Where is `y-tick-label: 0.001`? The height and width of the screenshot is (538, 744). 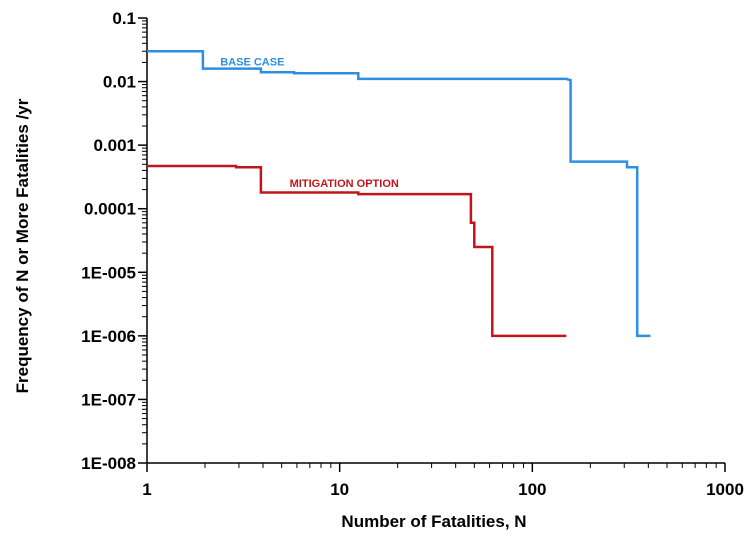
y-tick-label: 0.001 is located at coordinates (114, 145).